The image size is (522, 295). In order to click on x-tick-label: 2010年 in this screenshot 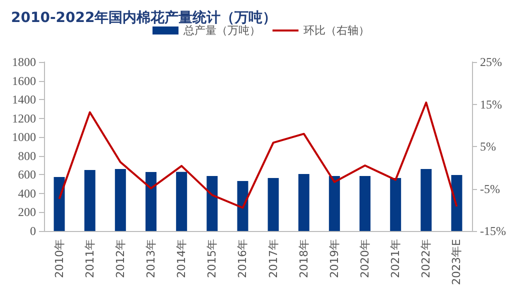, I will do `click(59, 258)`.